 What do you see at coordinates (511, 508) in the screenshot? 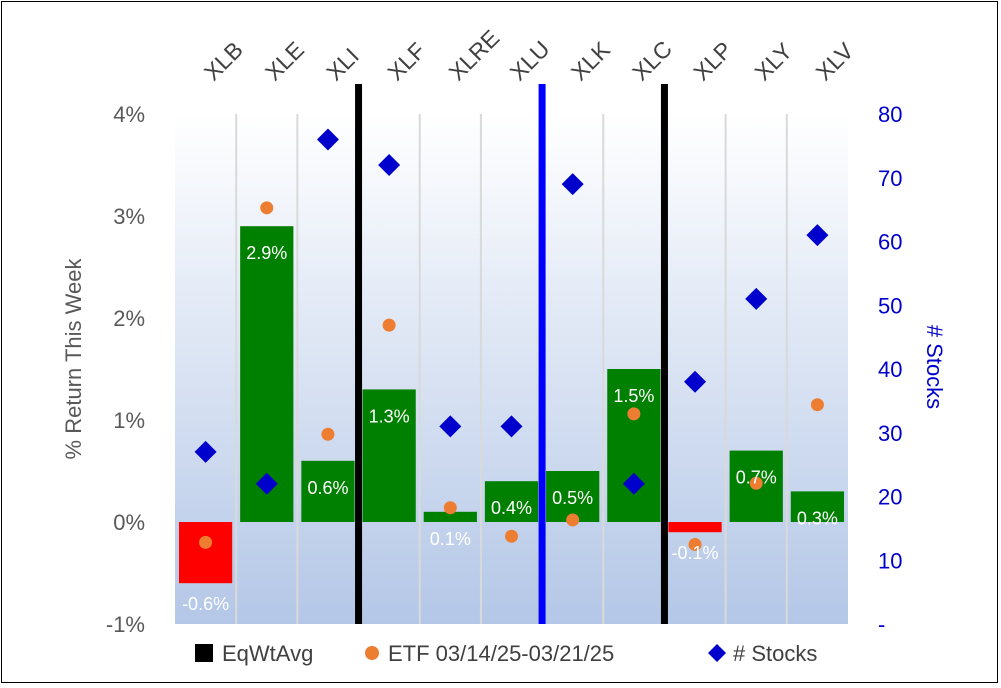
I see `data-label: 0.4%` at bounding box center [511, 508].